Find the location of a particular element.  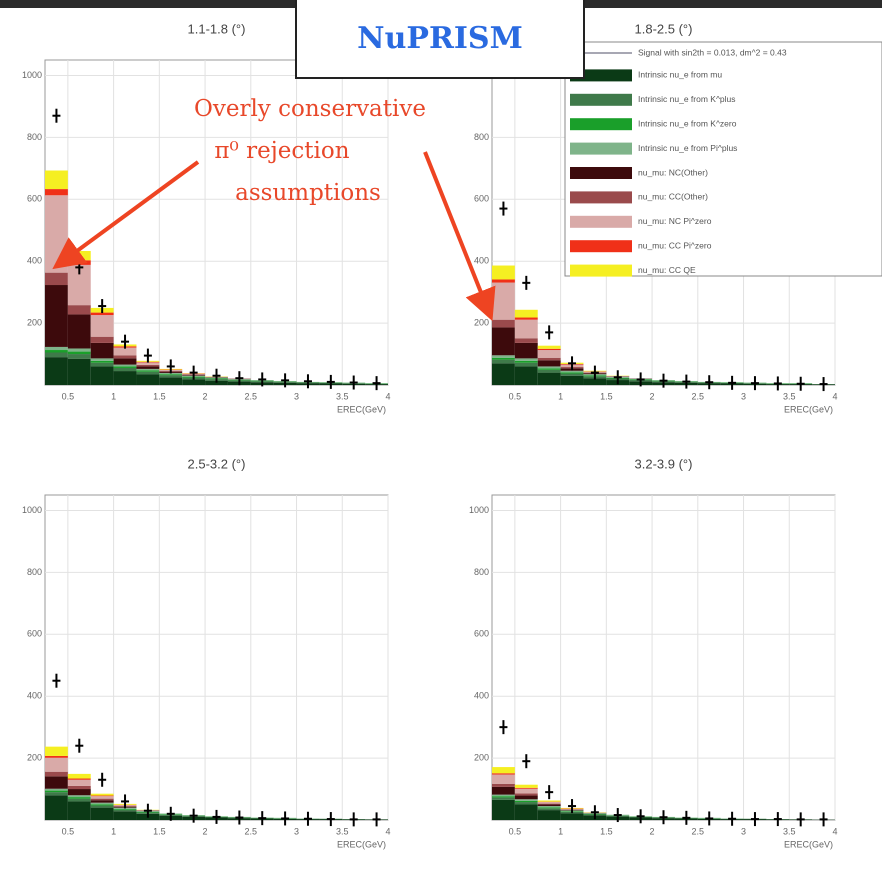

x-tick-label: 3 is located at coordinates (743, 396).